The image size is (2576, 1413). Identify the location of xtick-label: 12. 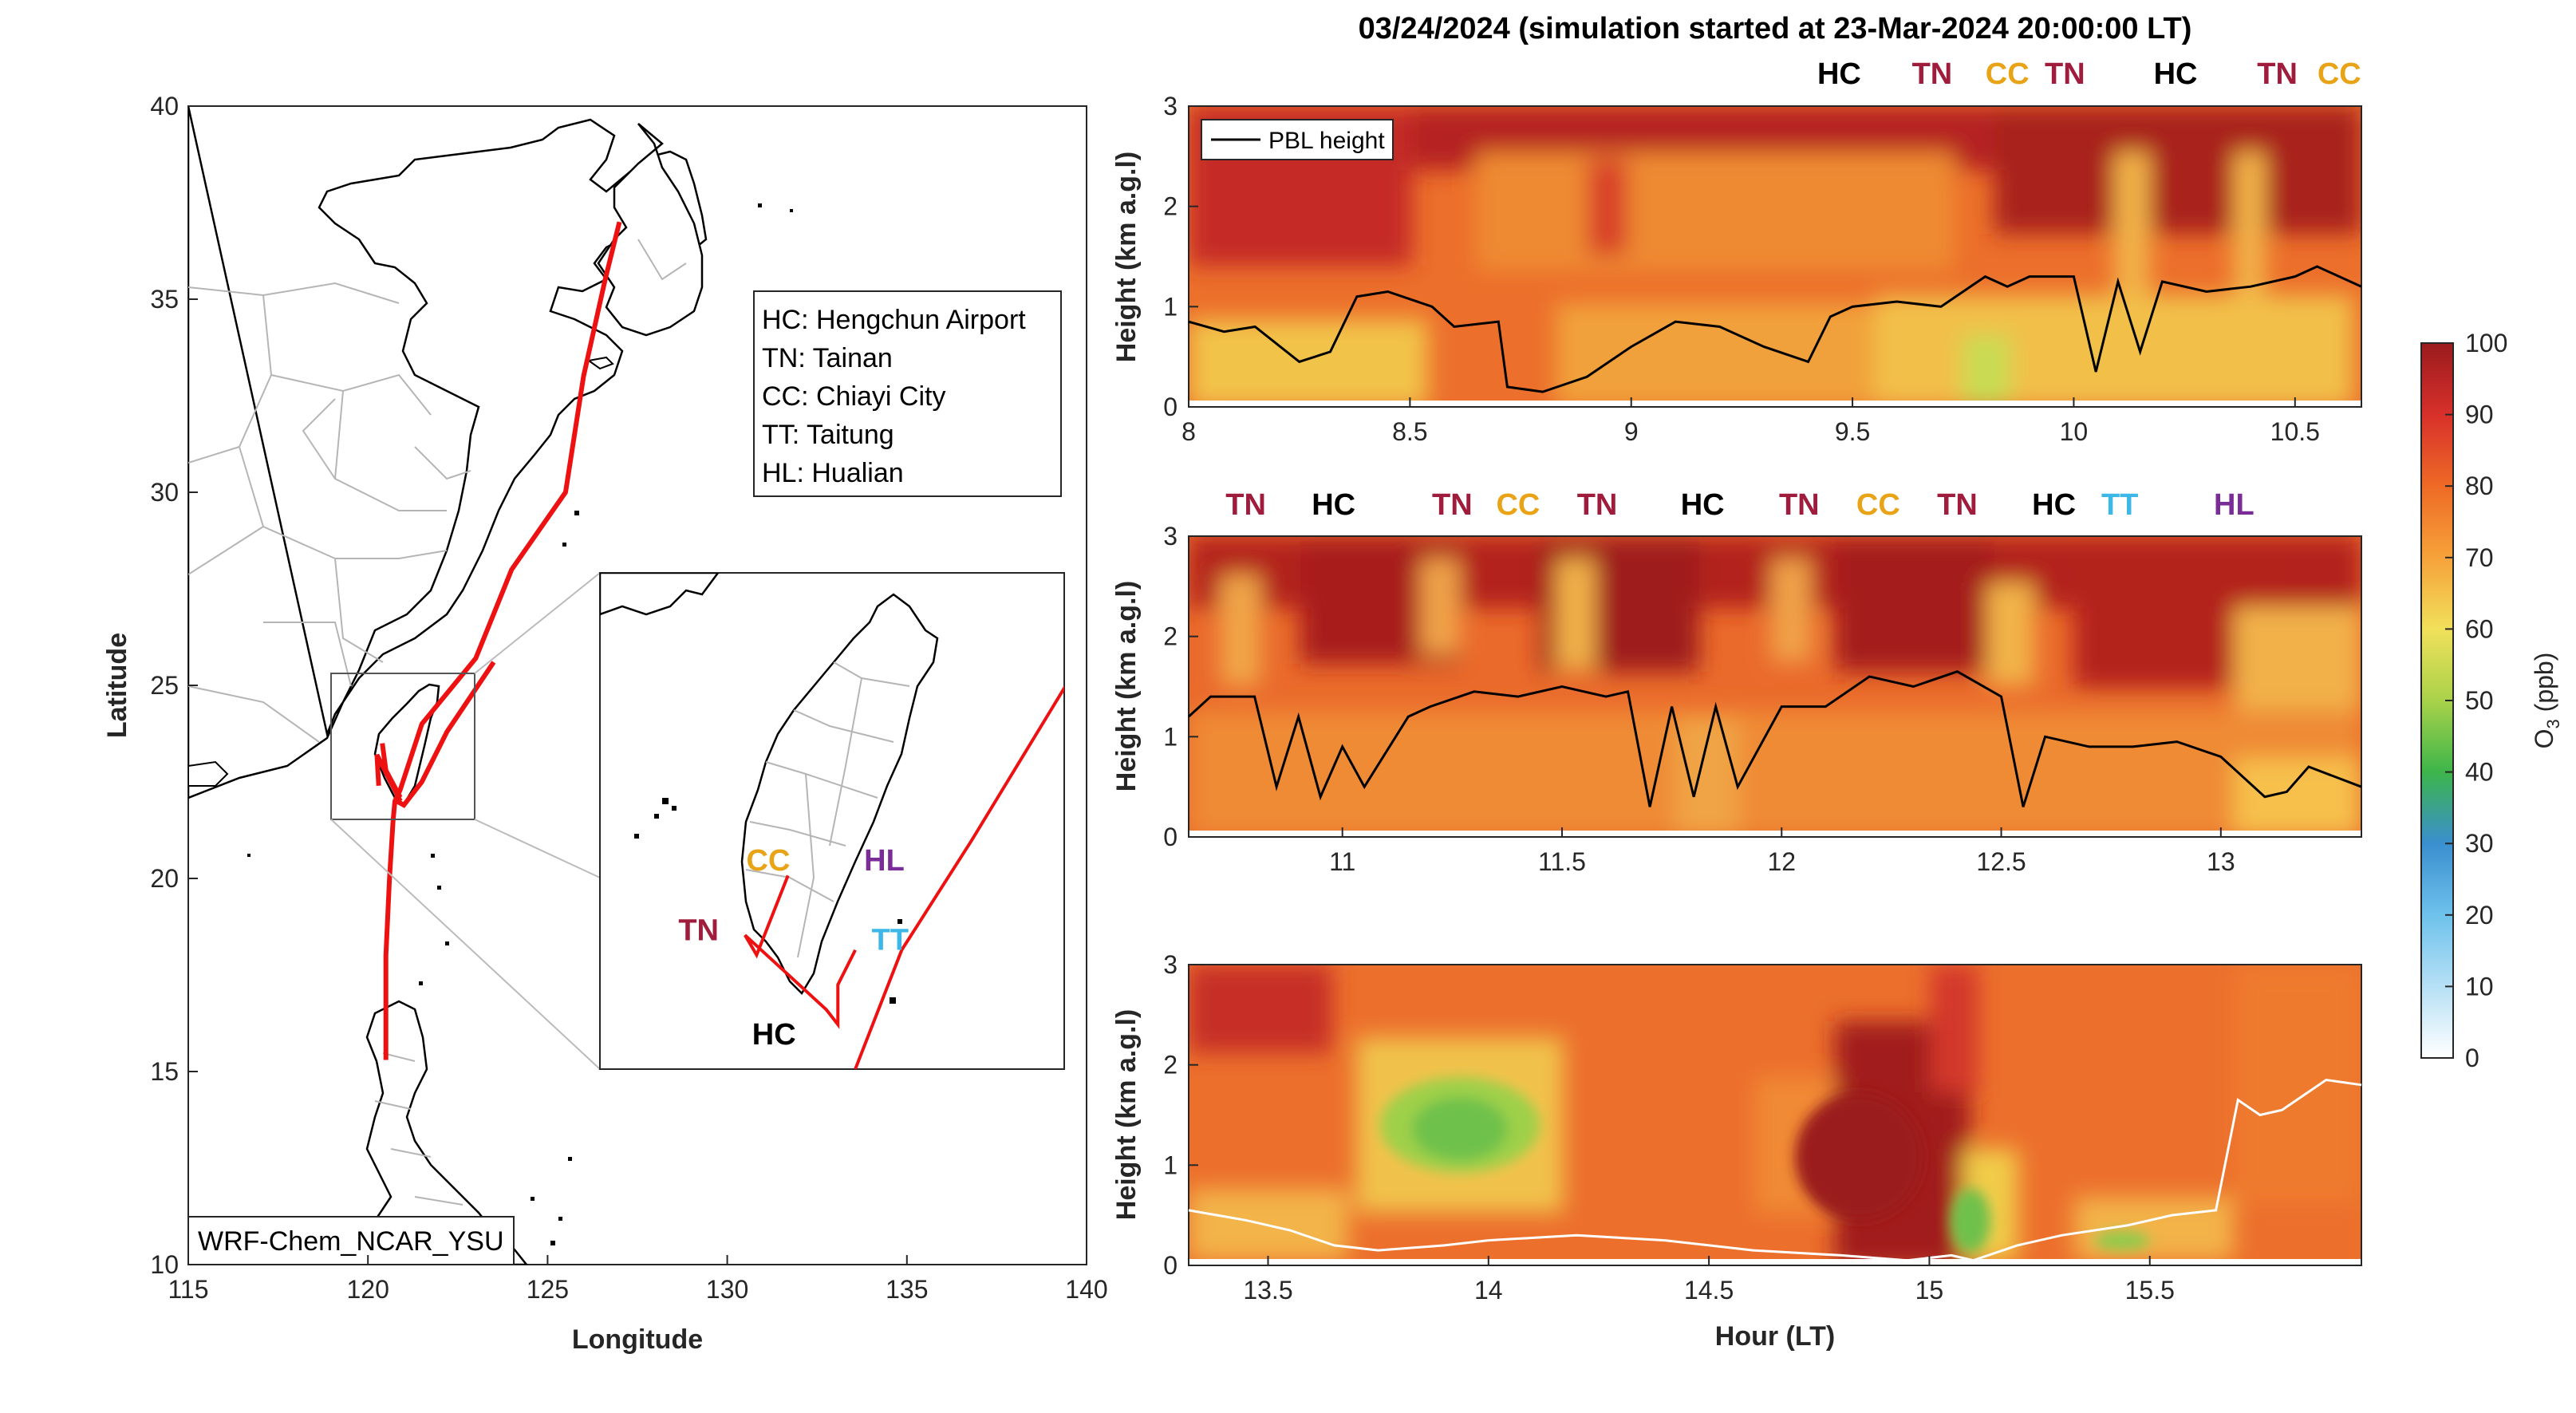
(1782, 861).